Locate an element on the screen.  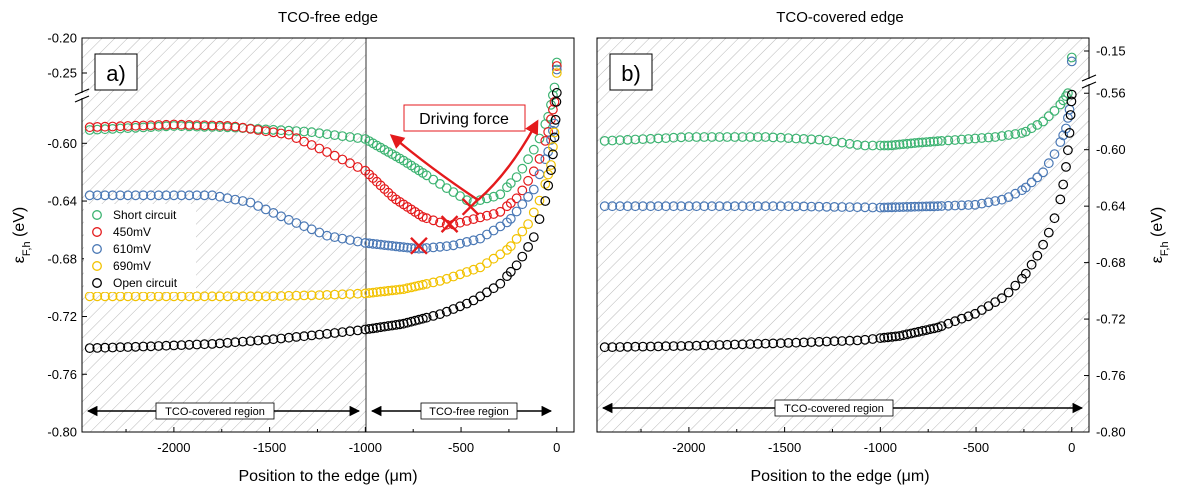
x-tick-label: -1500 is located at coordinates (784, 447).